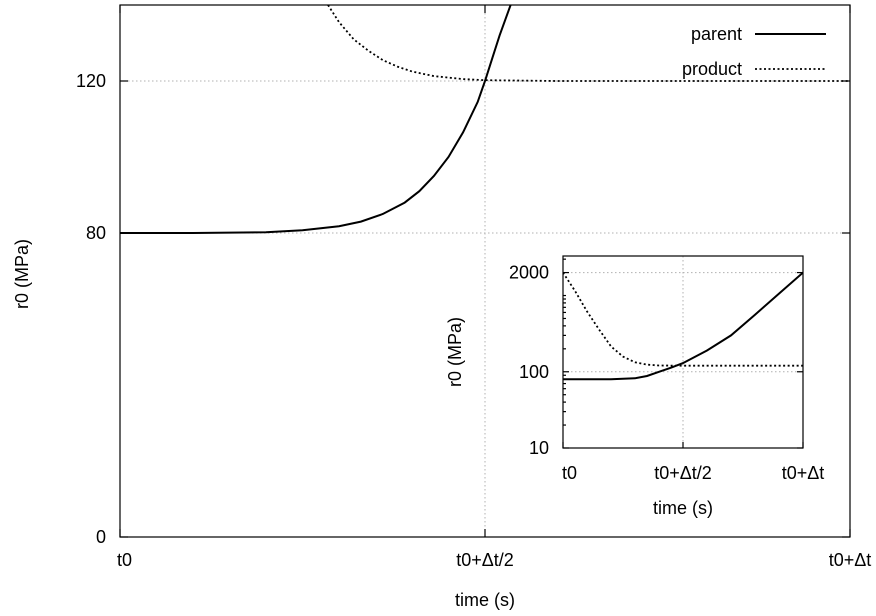 This screenshot has width=876, height=616. Describe the element at coordinates (455, 352) in the screenshot. I see `inset-y-axis-title: r0 (MPa)` at that location.